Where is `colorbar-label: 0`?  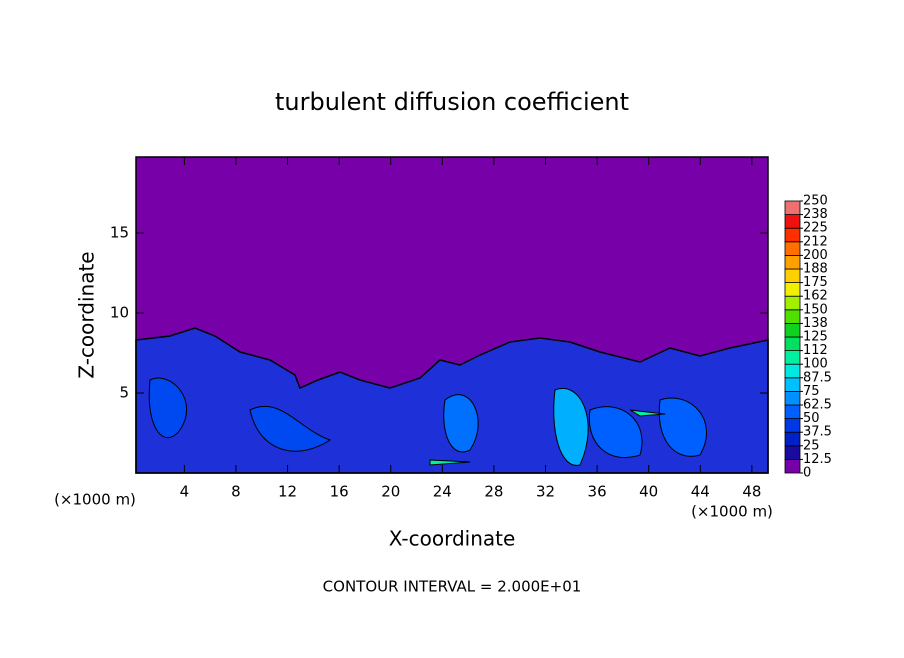
colorbar-label: 0 is located at coordinates (807, 473).